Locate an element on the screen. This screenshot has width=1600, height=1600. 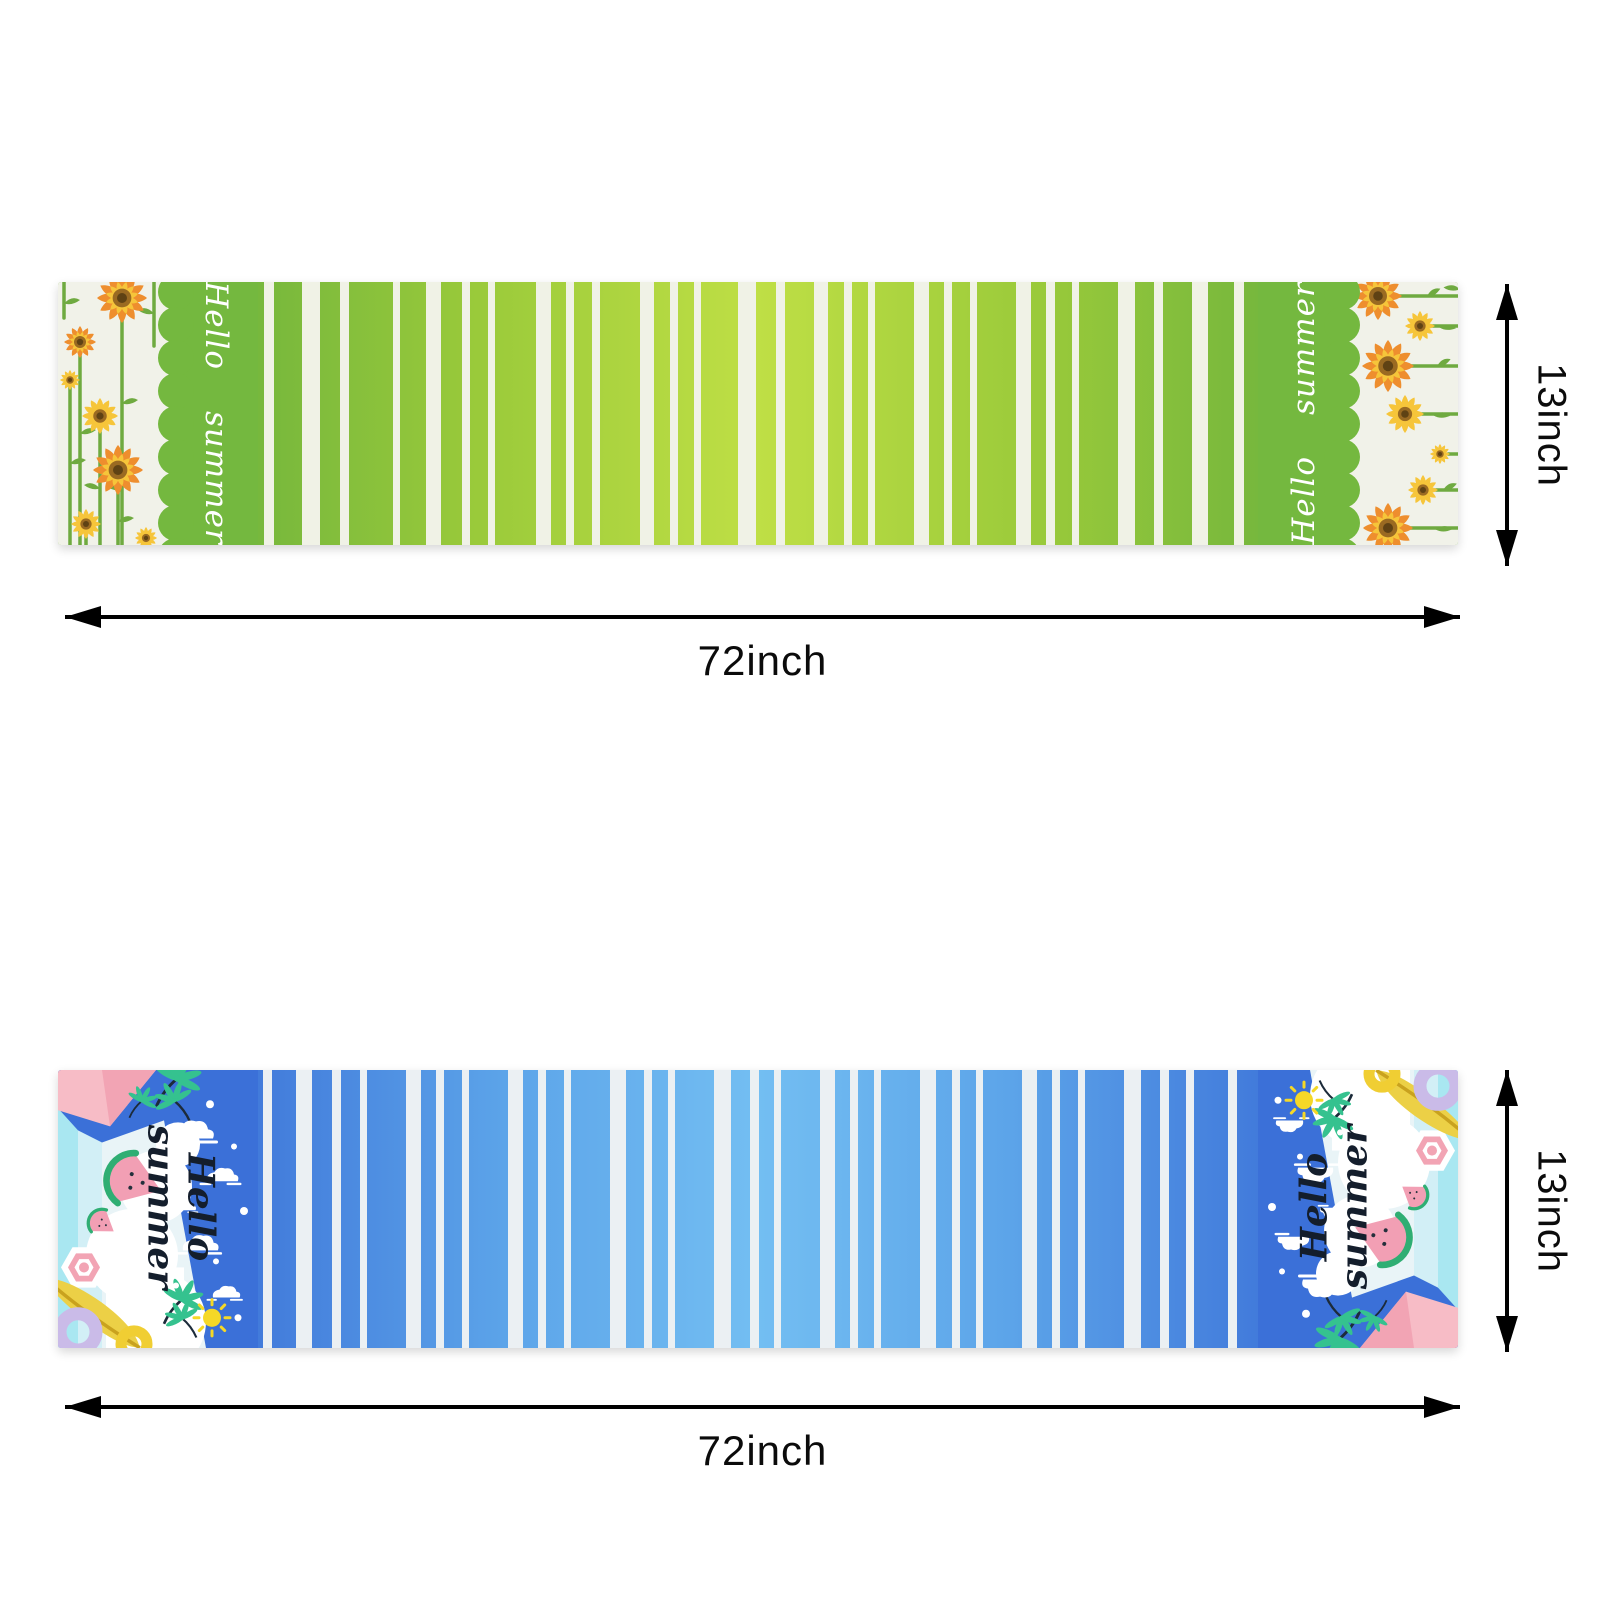
striped-fabric-blue is located at coordinates (758, 1209).